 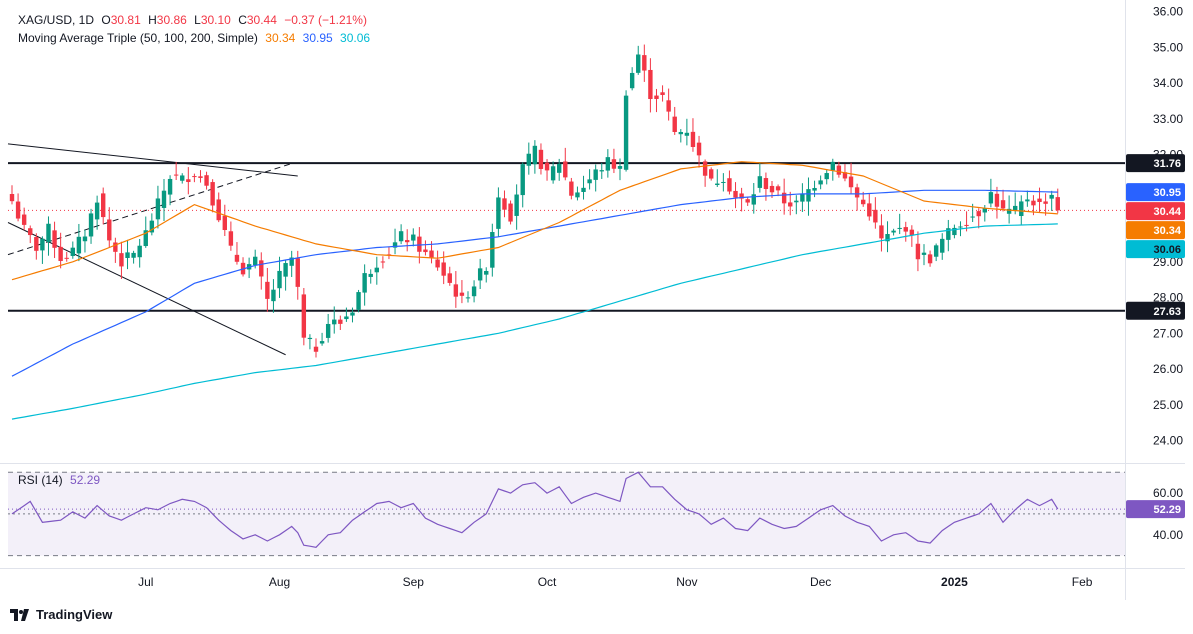 I want to click on price-tag-ma200: 30.06, so click(x=1155, y=249).